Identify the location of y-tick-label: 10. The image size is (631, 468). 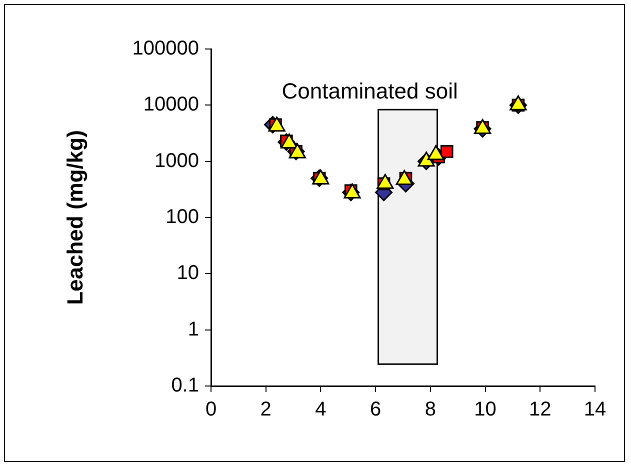
(187, 273).